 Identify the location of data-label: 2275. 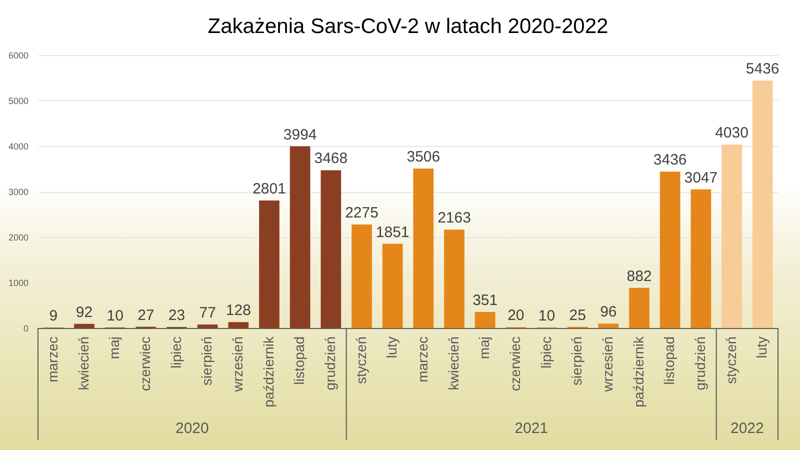
(361, 213).